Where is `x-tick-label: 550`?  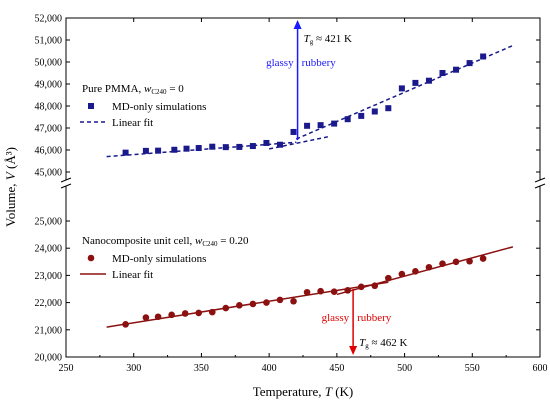
x-tick-label: 550 is located at coordinates (472, 368).